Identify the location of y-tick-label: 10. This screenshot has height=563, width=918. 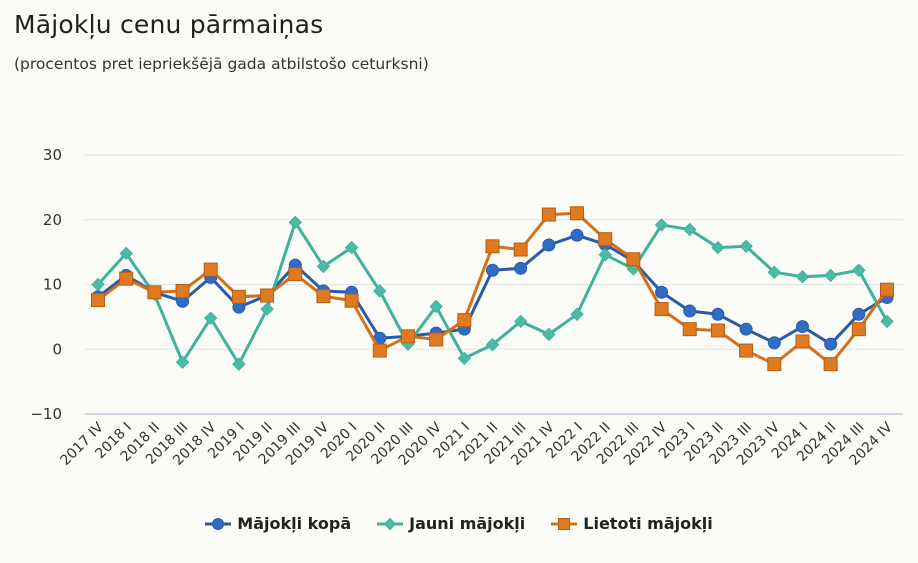
(52, 285).